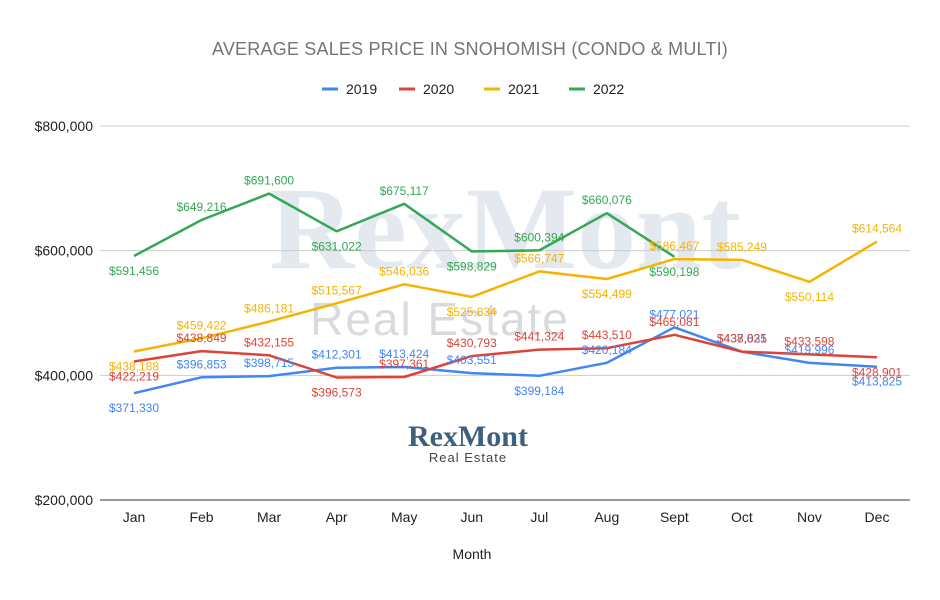 Image resolution: width=940 pixels, height=600 pixels. Describe the element at coordinates (438, 89) in the screenshot. I see `legend-entry: 2020` at that location.